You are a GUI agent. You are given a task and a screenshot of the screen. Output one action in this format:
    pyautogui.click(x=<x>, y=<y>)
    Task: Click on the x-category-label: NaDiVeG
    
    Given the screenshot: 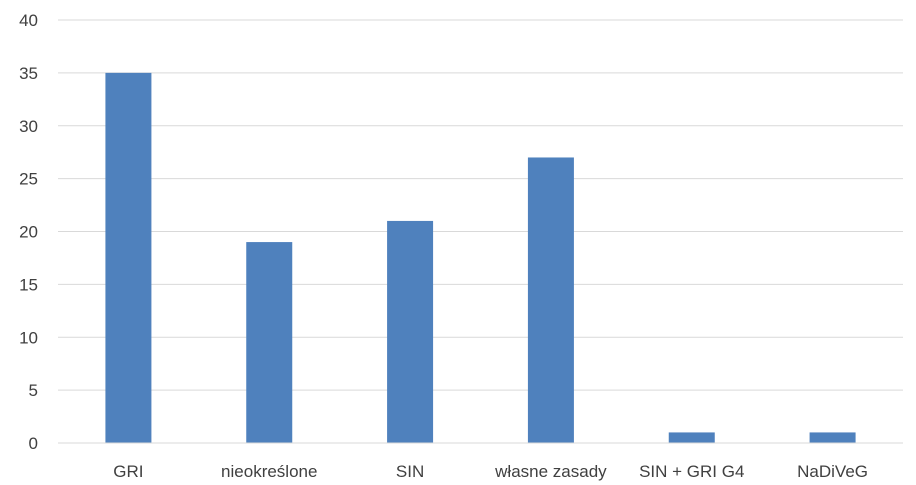 What is the action you would take?
    pyautogui.click(x=832, y=471)
    